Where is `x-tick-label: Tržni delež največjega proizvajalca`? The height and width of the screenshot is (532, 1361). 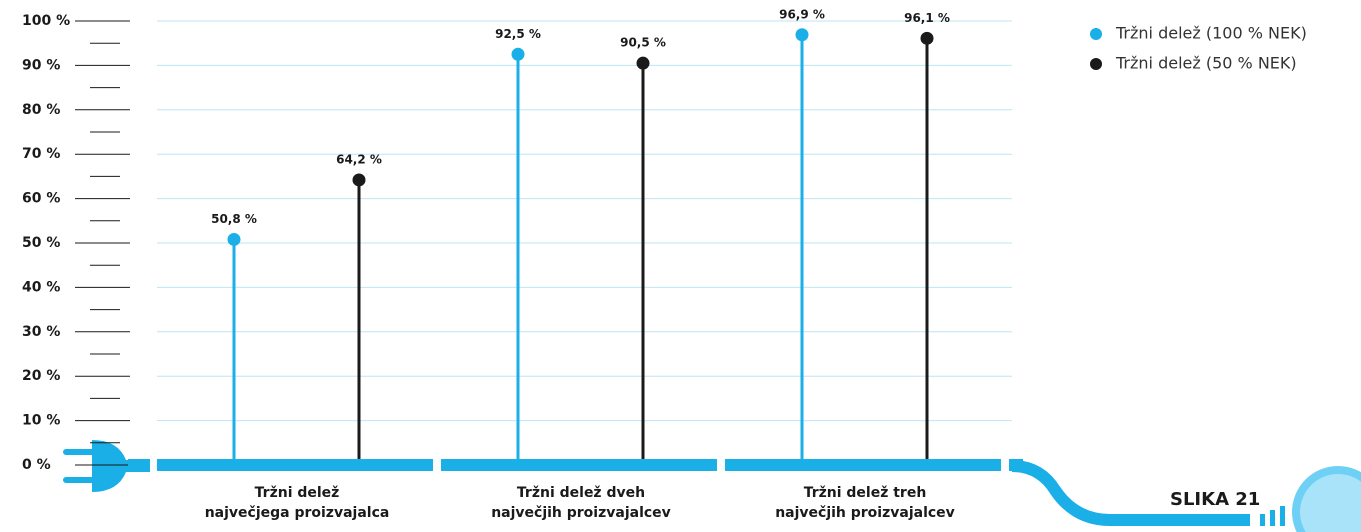 x-tick-label: Tržni delež največjega proizvajalca is located at coordinates (297, 503).